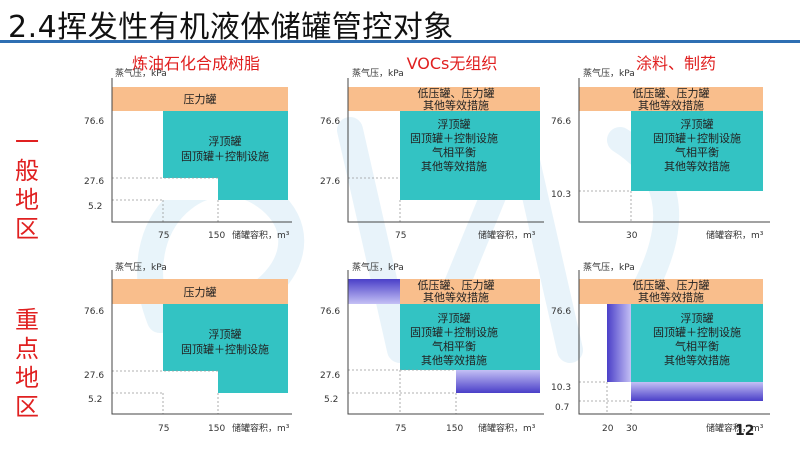 This screenshot has height=450, width=800. Describe the element at coordinates (27, 407) in the screenshot. I see `row-label-char: 区` at that location.